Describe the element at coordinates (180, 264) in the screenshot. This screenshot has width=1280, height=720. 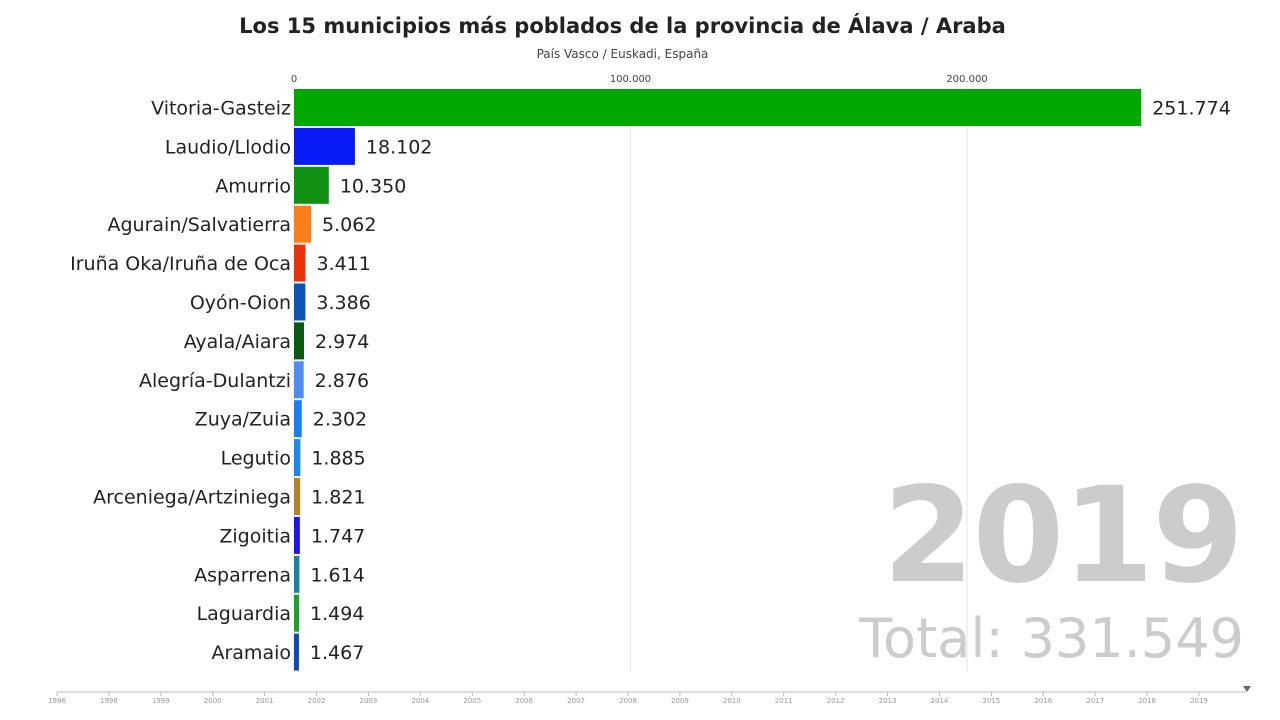
I see `category-label: Iruña Oka/Iruña de Oca` at that location.